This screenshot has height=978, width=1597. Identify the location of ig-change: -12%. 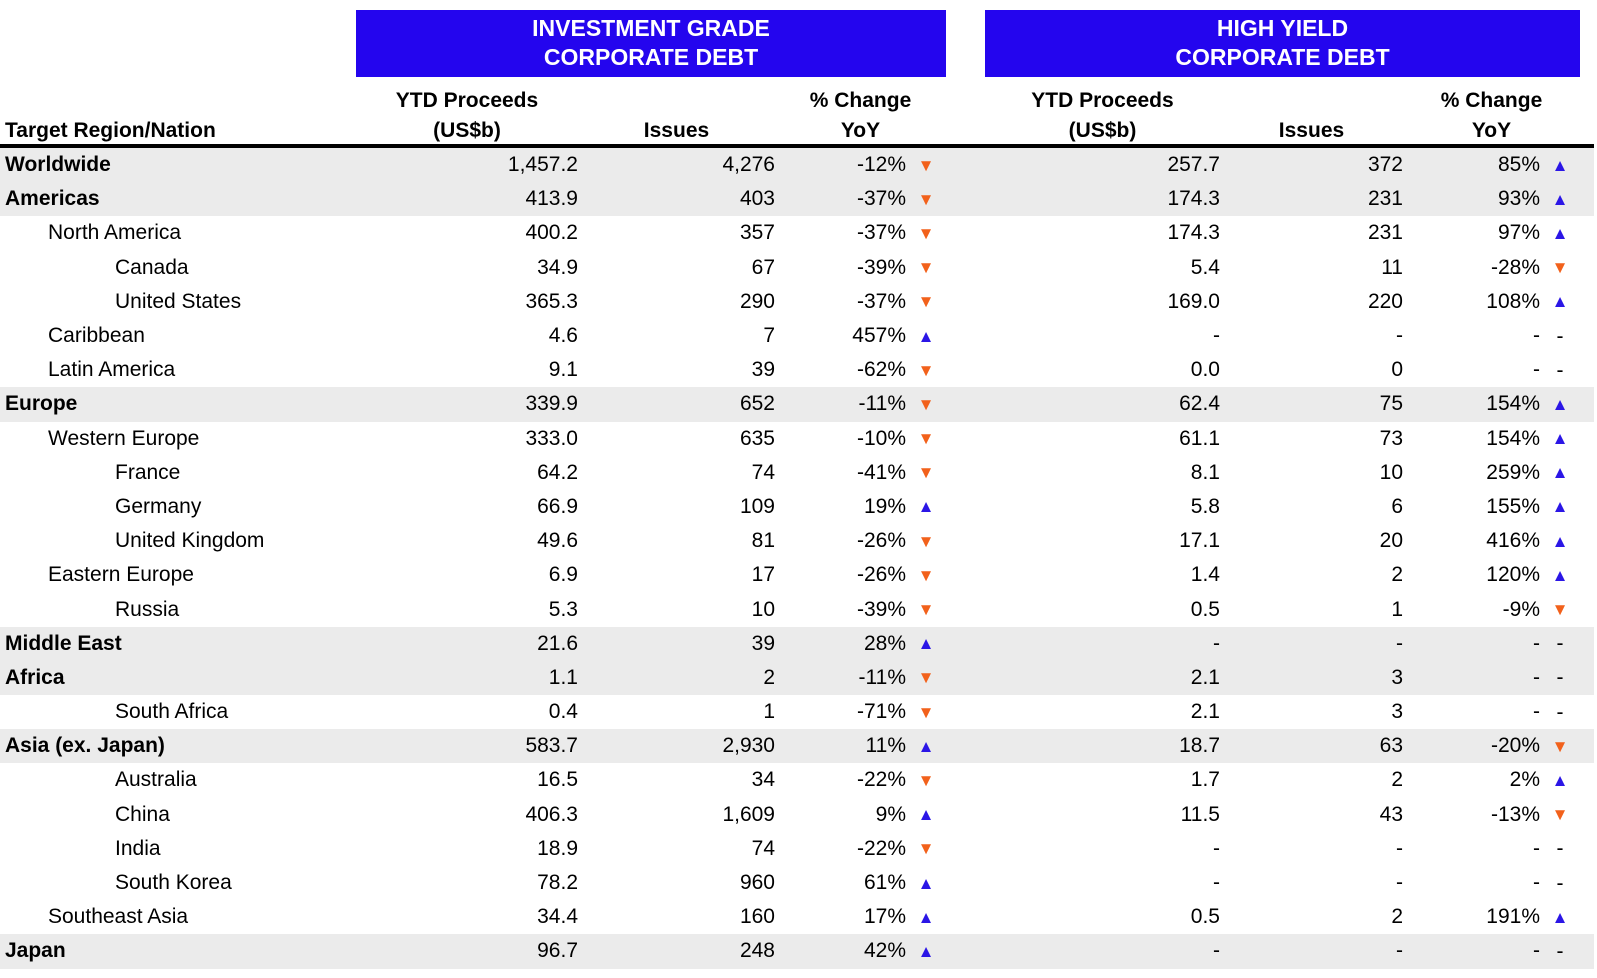
(881, 165).